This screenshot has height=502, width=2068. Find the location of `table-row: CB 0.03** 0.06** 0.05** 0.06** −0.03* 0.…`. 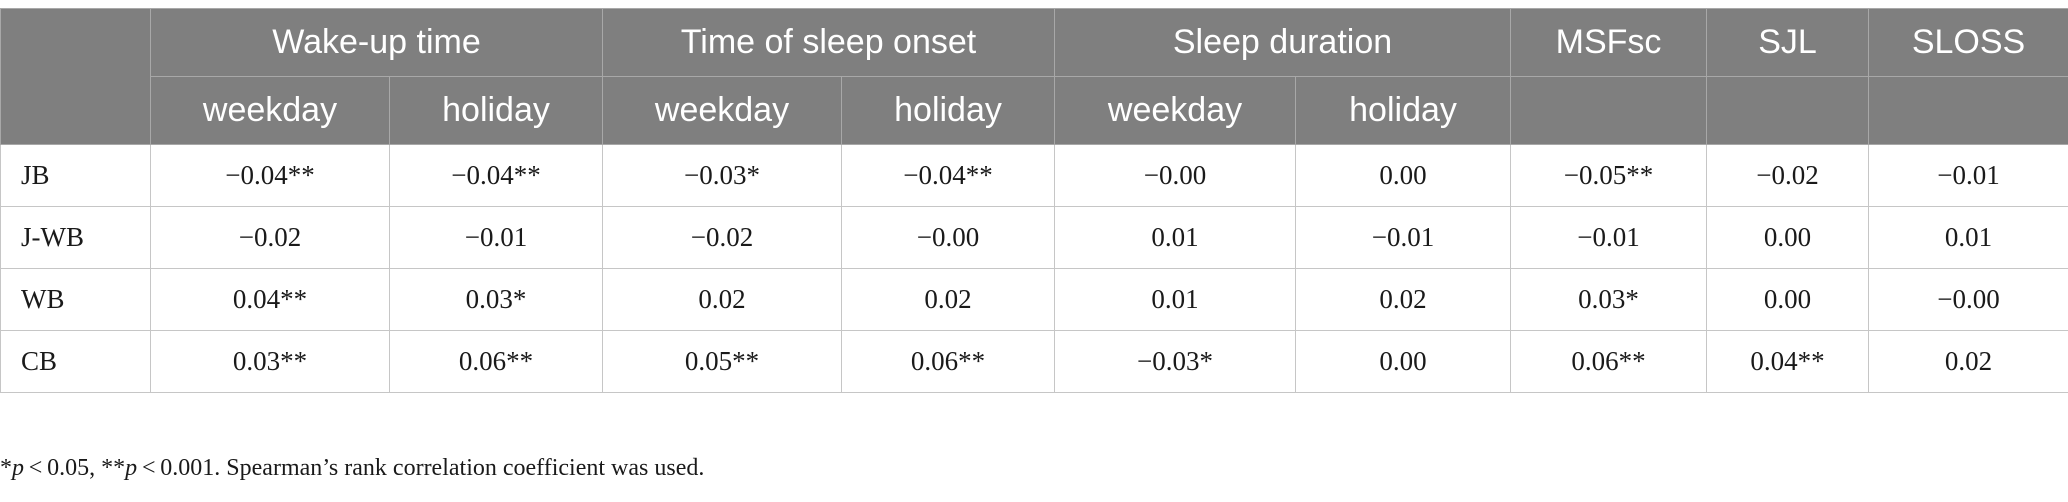

table-row: CB 0.03** 0.06** 0.05** 0.06** −0.03* 0.… is located at coordinates (1034, 361).